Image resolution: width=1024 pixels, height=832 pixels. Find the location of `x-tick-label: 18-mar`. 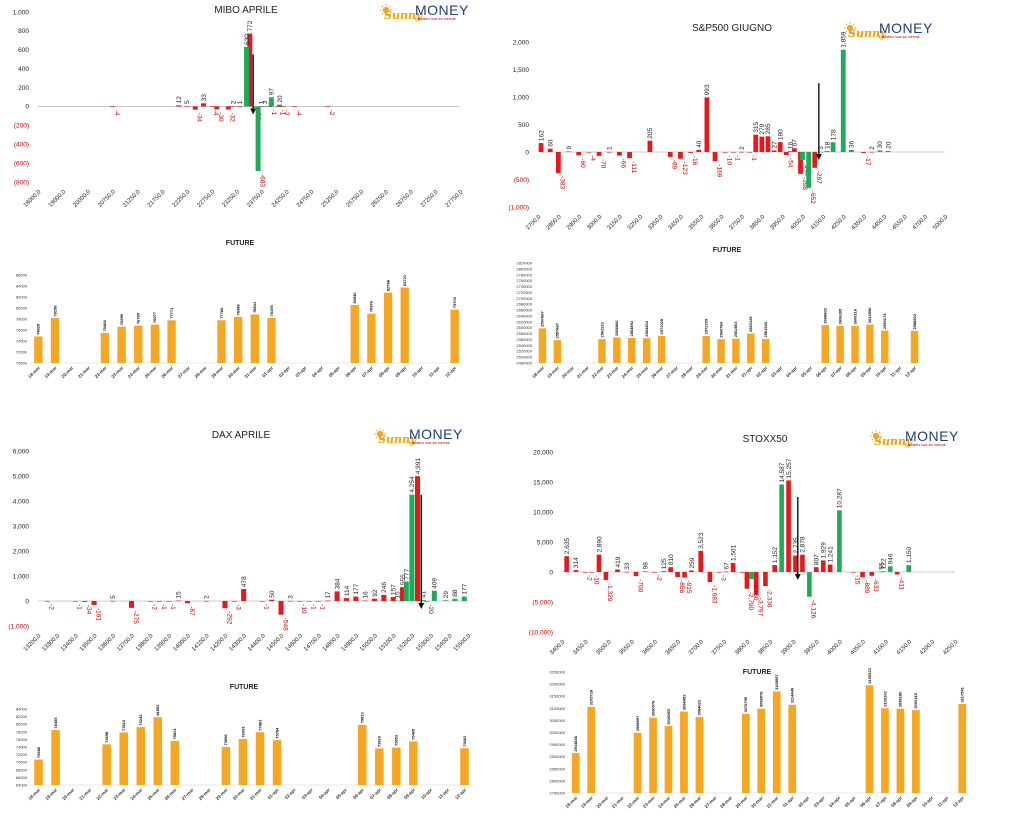

x-tick-label: 18-mar is located at coordinates (571, 802).